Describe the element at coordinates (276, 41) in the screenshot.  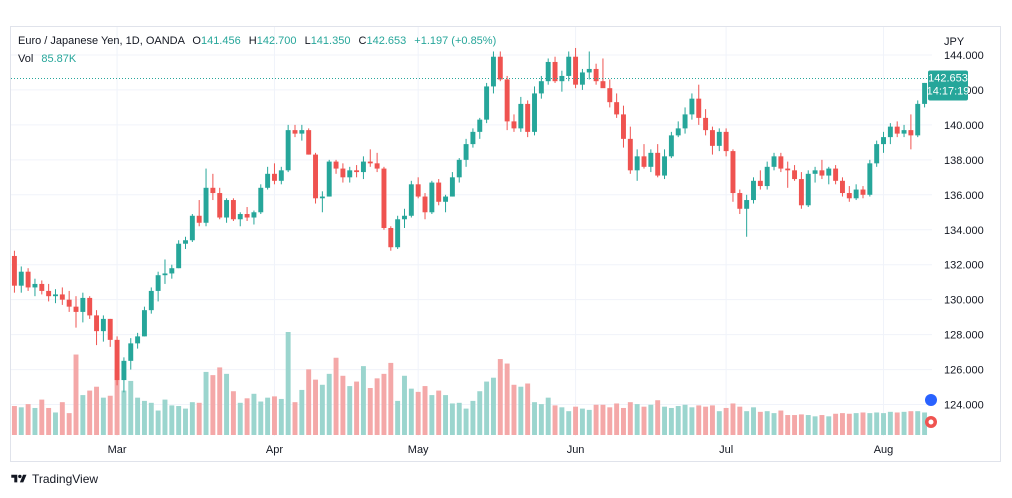
I see `high-value: 142.700` at that location.